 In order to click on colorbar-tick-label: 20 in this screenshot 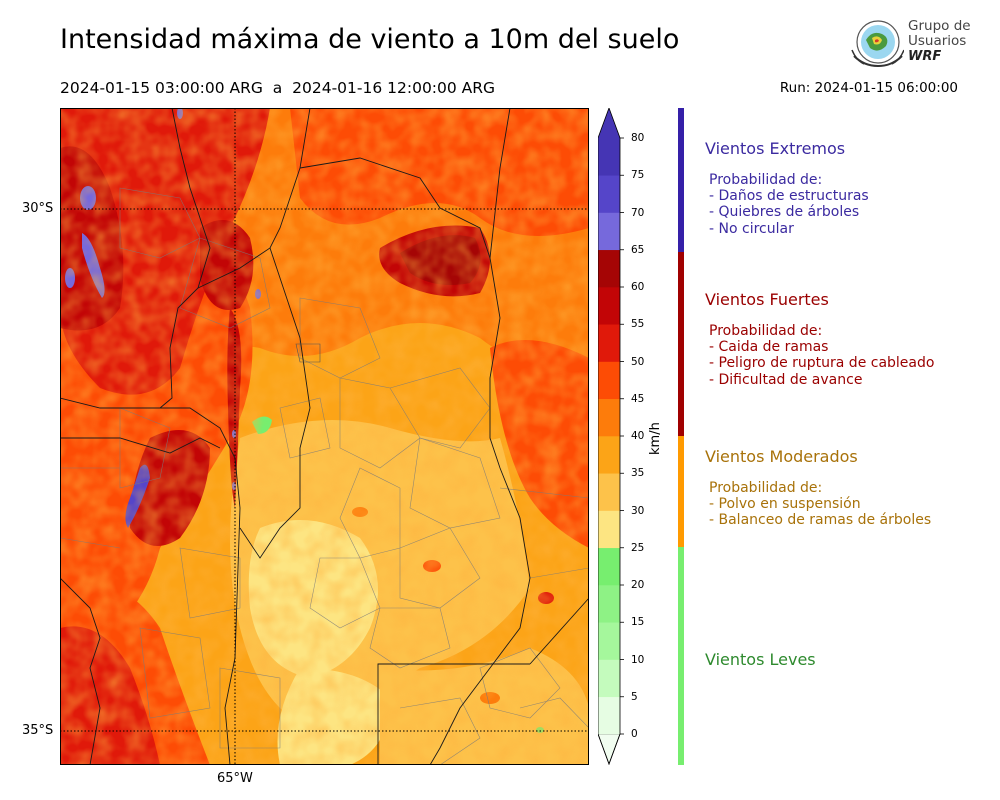, I will do `click(638, 585)`.